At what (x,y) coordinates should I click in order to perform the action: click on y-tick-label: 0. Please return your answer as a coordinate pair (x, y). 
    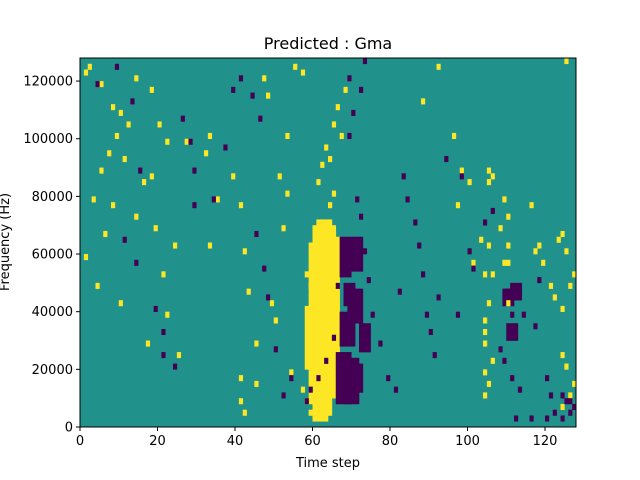
    Looking at the image, I should click on (69, 428).